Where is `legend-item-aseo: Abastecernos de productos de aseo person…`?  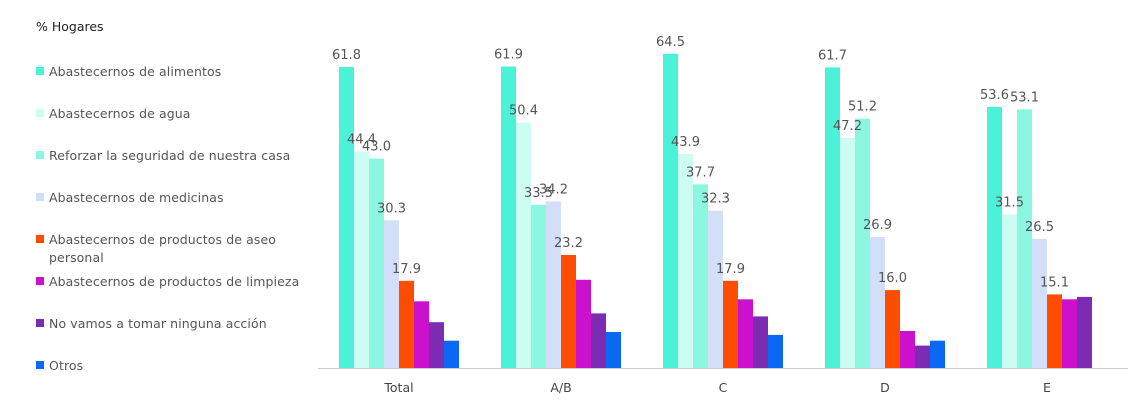
legend-item-aseo: Abastecernos de productos de aseo person… is located at coordinates (175, 249).